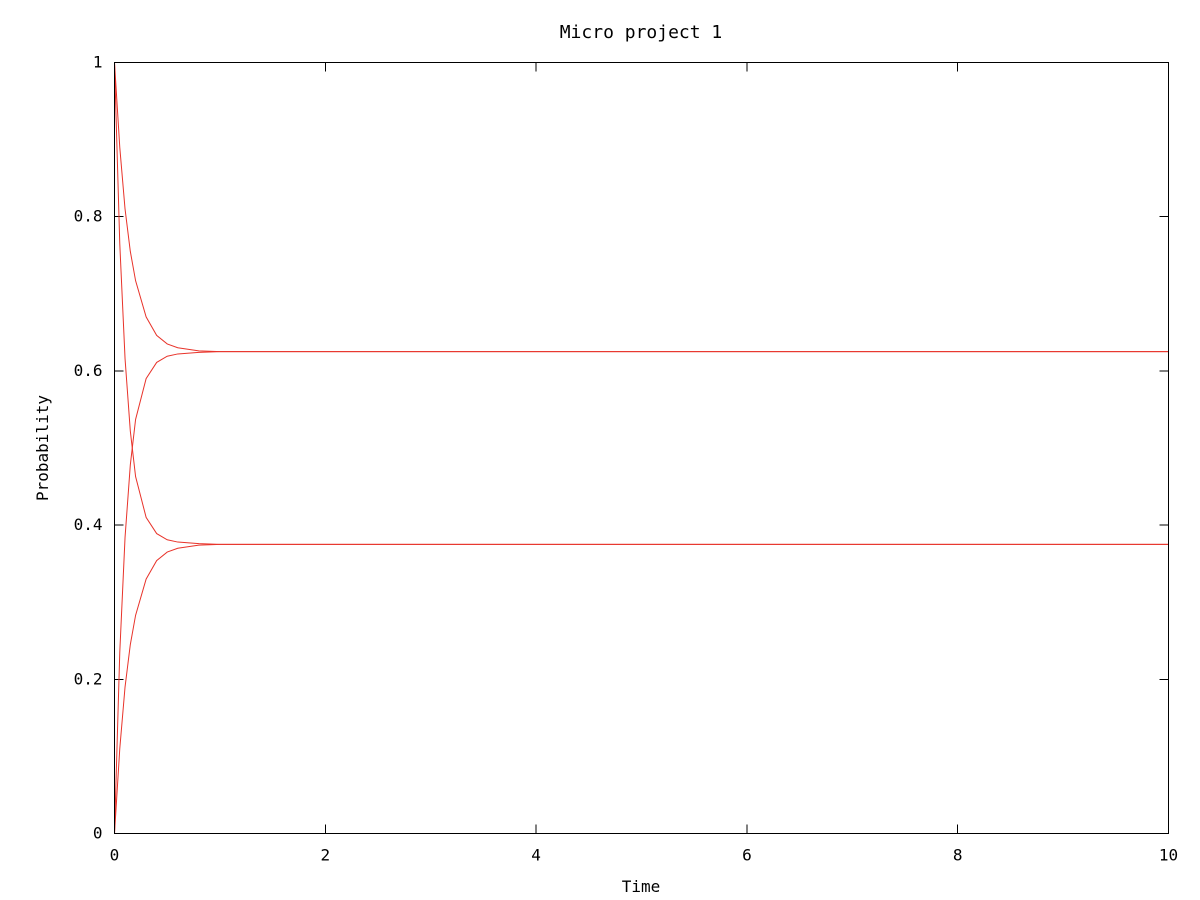  I want to click on x-tick-label: 6, so click(747, 855).